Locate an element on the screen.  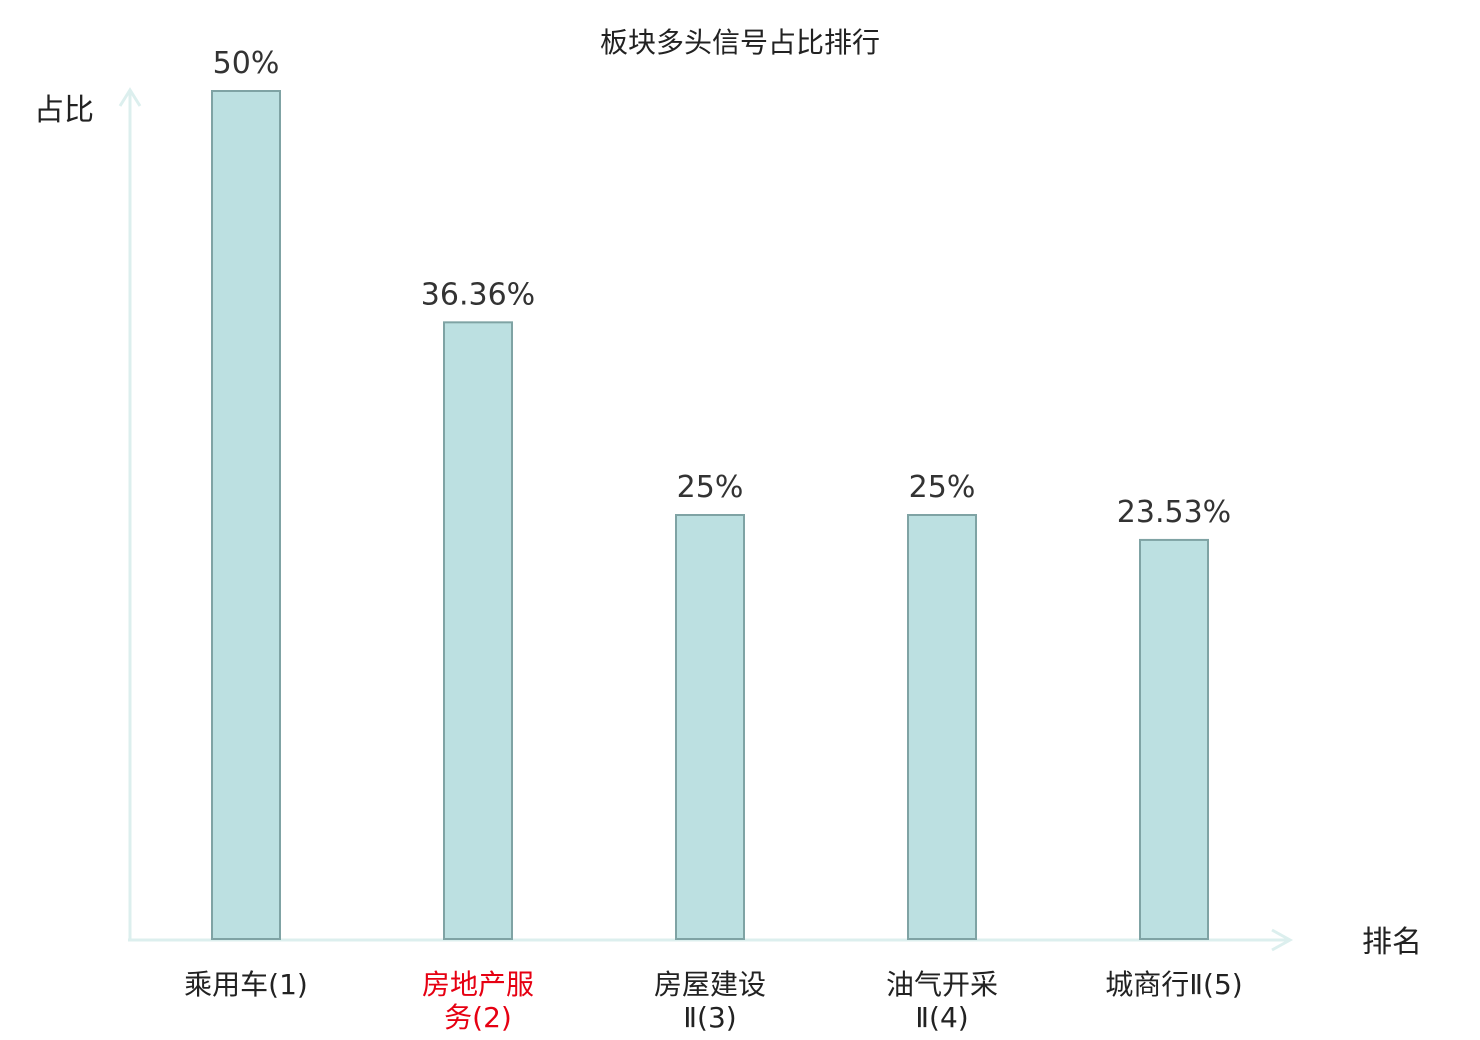
category-label-5: 城商行Ⅱ(5) is located at coordinates (1173, 984).